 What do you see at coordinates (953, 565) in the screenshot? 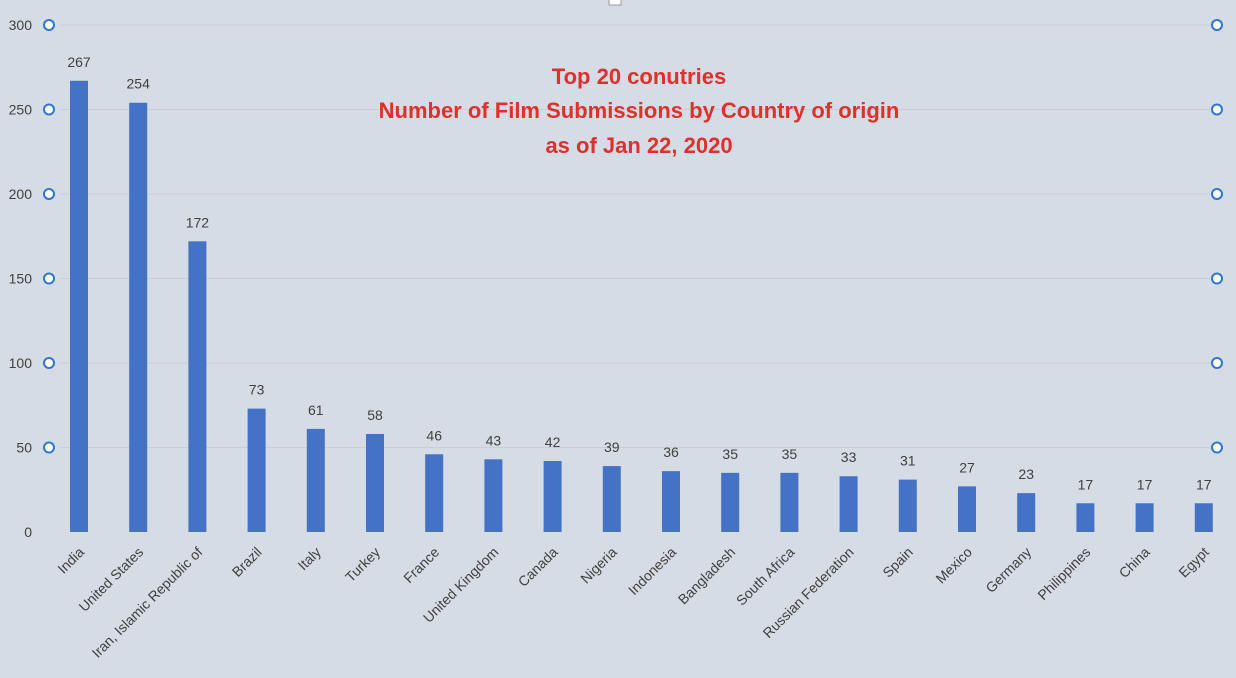
I see `category-label: Mexico` at bounding box center [953, 565].